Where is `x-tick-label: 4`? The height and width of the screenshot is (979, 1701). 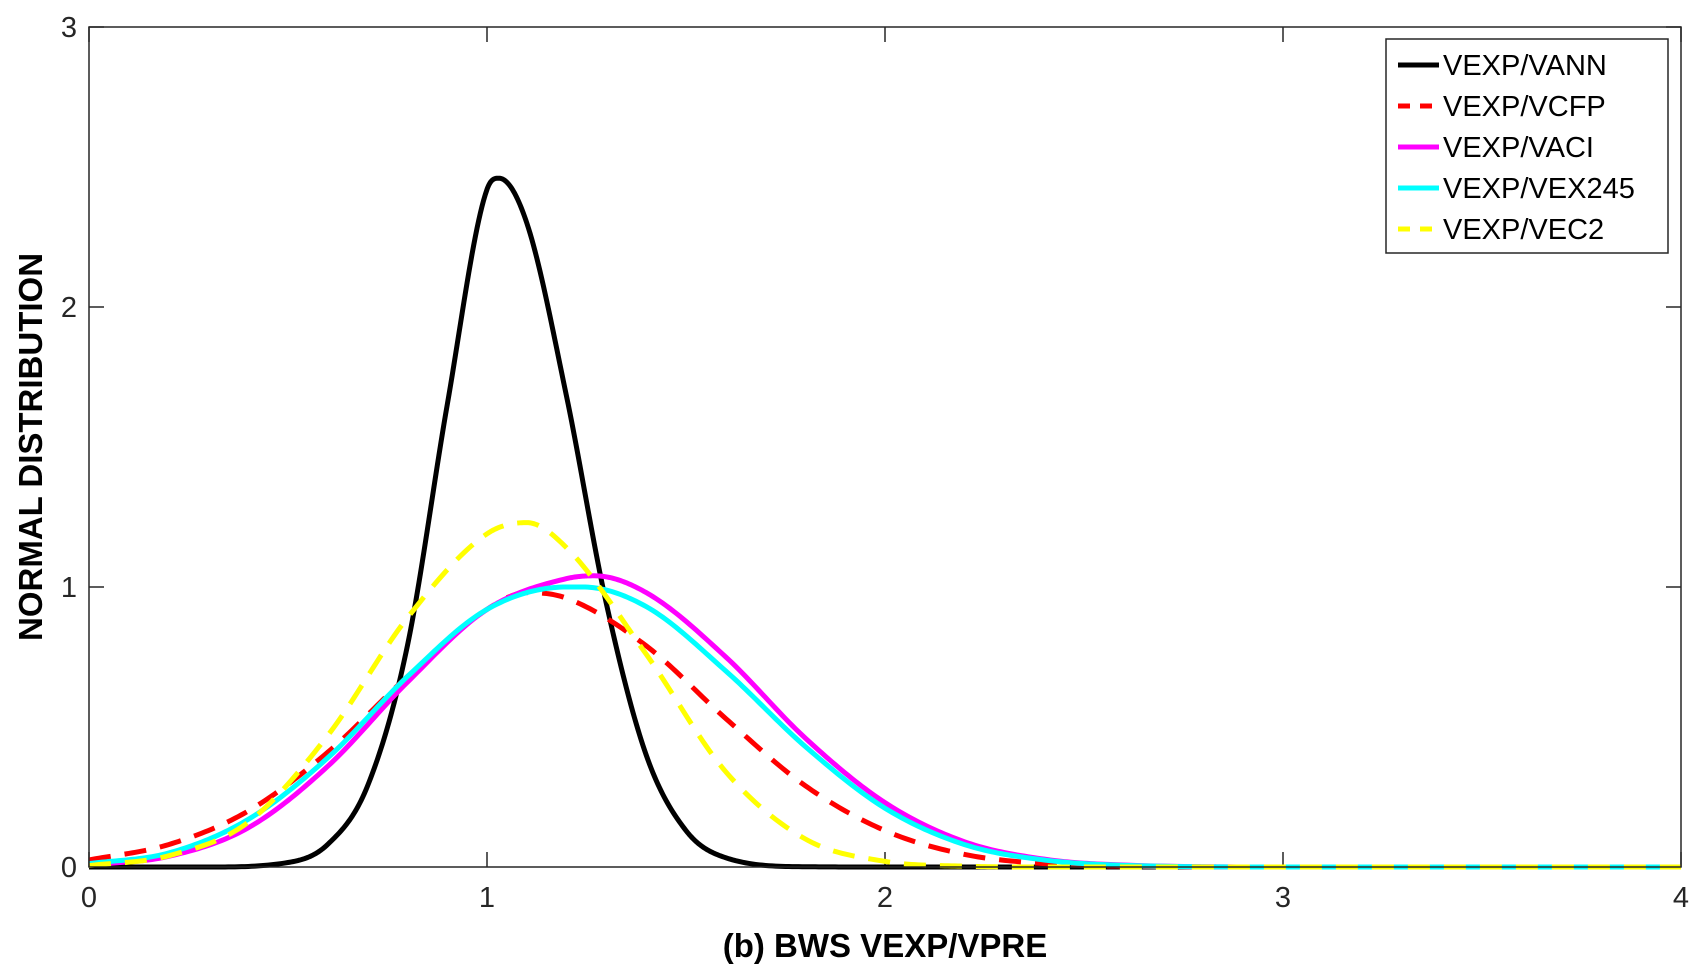 x-tick-label: 4 is located at coordinates (1681, 898).